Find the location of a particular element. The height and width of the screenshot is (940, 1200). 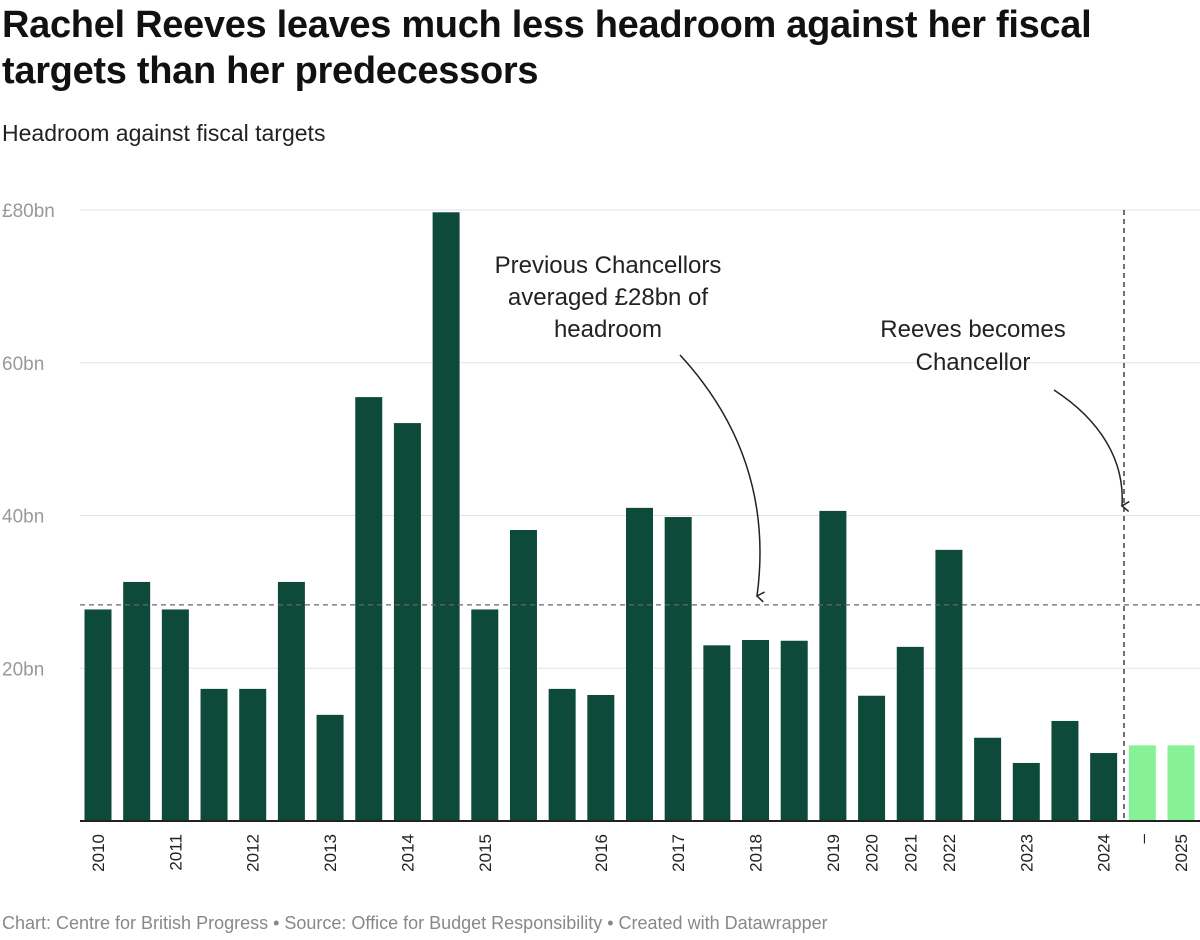

annotation-average-text: headroom is located at coordinates (608, 329).